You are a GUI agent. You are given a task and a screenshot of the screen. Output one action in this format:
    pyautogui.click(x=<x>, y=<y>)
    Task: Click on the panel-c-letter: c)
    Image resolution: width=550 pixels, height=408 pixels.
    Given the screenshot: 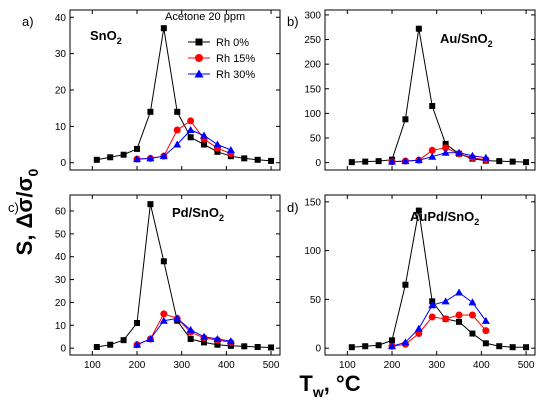 What is the action you would take?
    pyautogui.click(x=13, y=207)
    